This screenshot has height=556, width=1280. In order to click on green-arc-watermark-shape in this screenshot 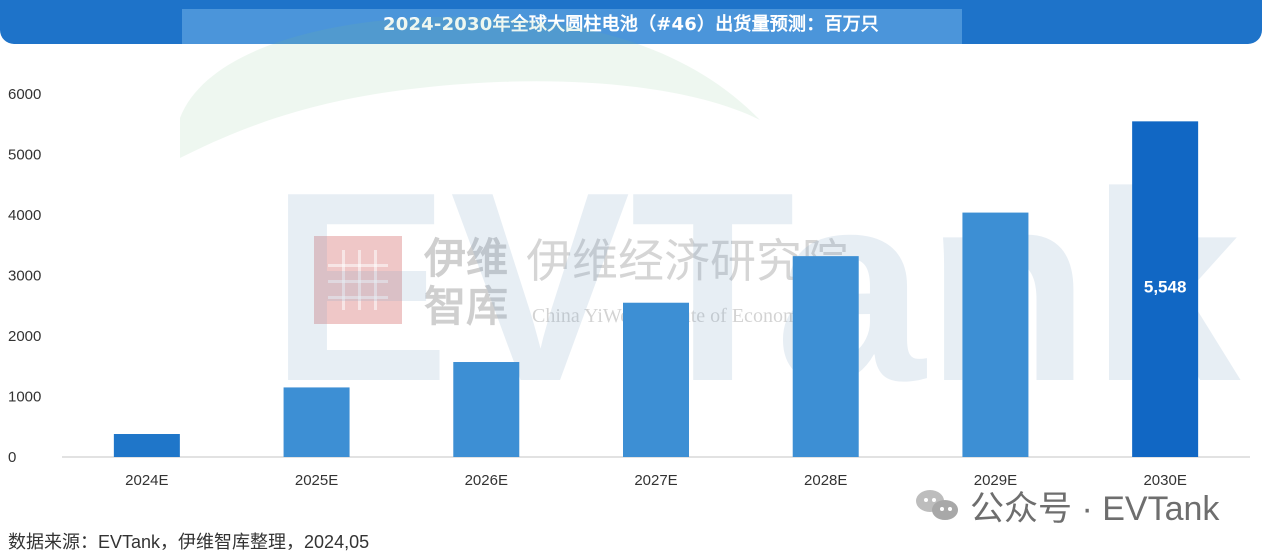, I will do `click(470, 87)`.